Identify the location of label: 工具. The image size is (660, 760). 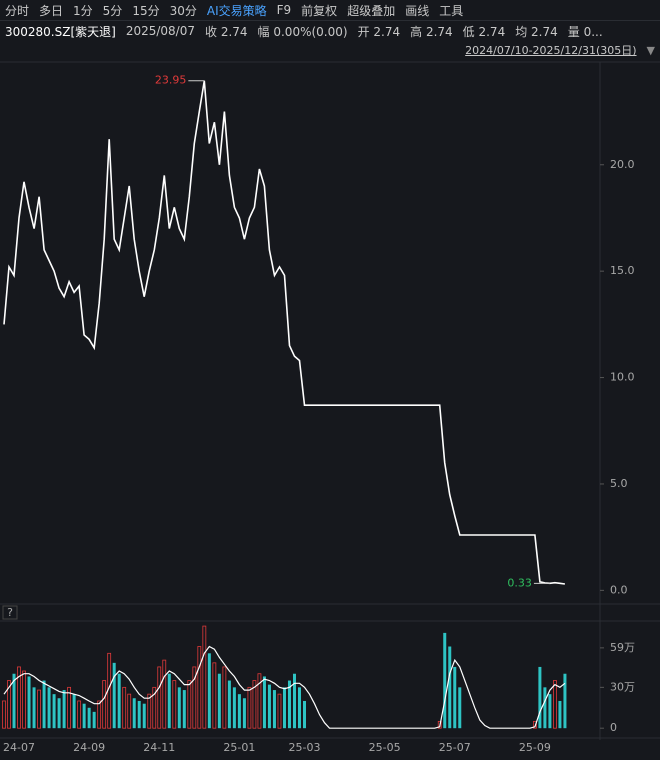
(451, 10).